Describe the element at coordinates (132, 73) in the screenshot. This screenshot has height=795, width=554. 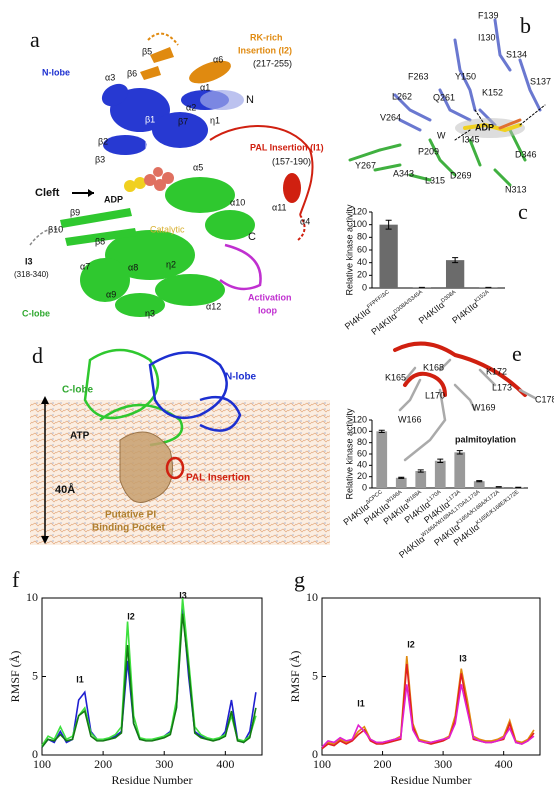
I see `annotation: β6` at that location.